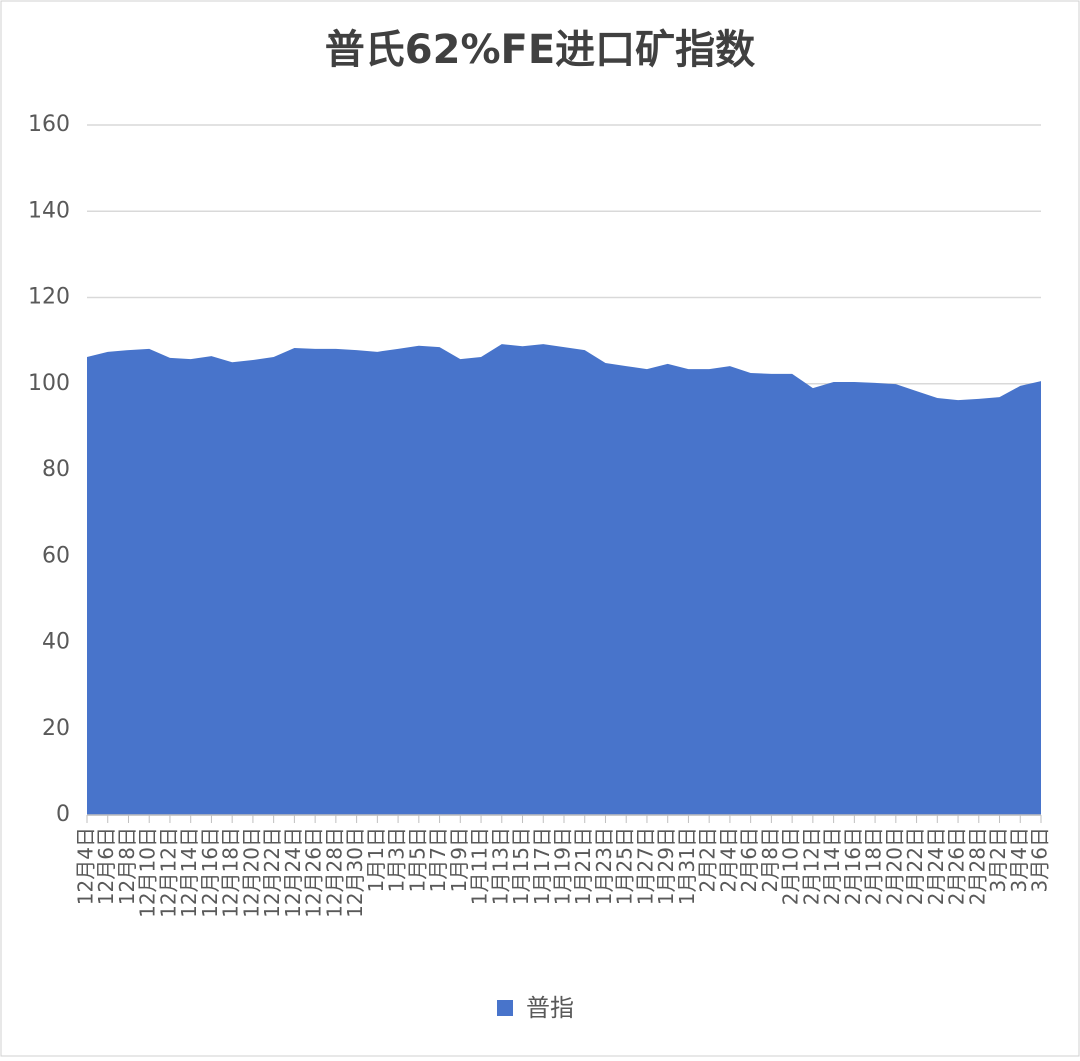 This screenshot has width=1080, height=1061. What do you see at coordinates (438, 859) in the screenshot?
I see `x-tick-label: 1月7日` at bounding box center [438, 859].